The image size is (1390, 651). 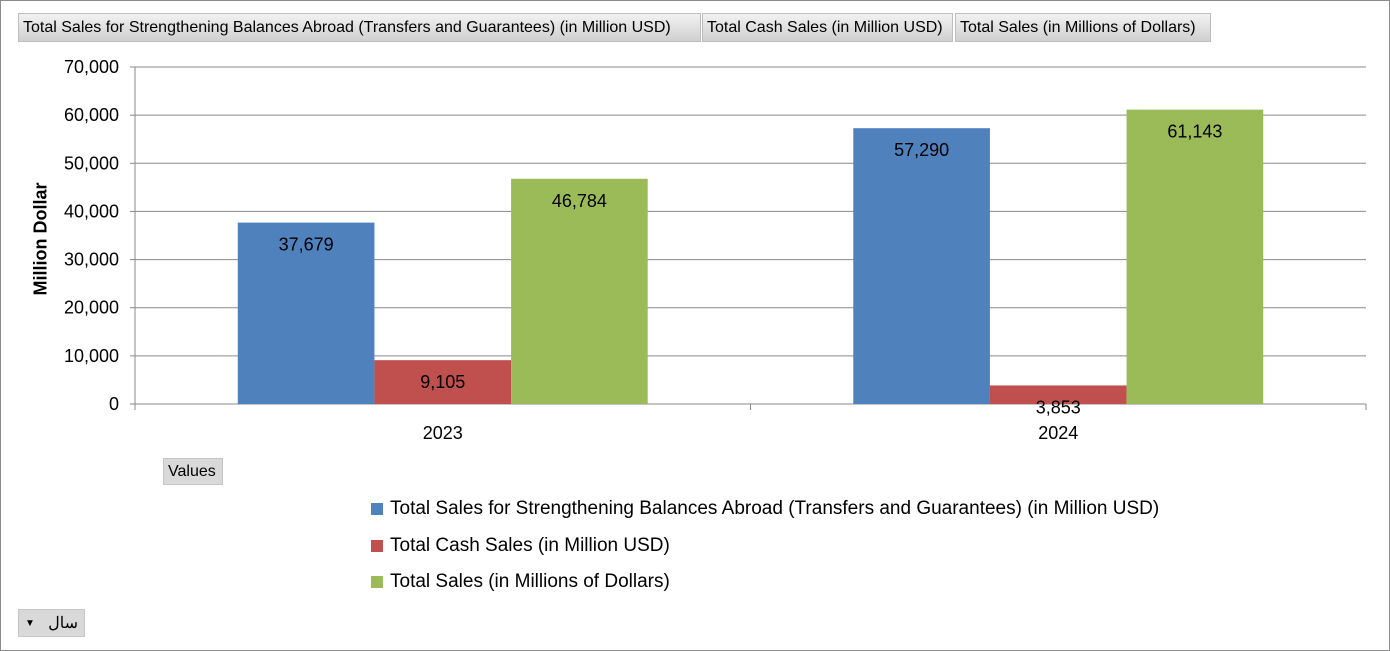 What do you see at coordinates (530, 545) in the screenshot?
I see `legend-label: Total Cash Sales (in Million USD)` at bounding box center [530, 545].